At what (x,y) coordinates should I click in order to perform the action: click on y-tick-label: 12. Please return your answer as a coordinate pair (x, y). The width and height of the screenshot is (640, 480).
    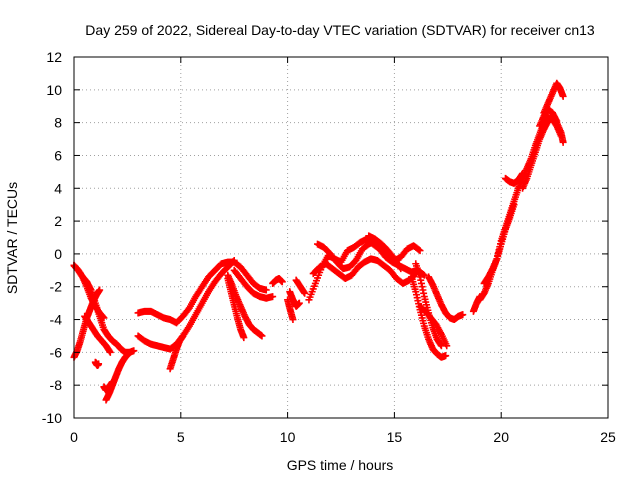
    Looking at the image, I should click on (54, 57).